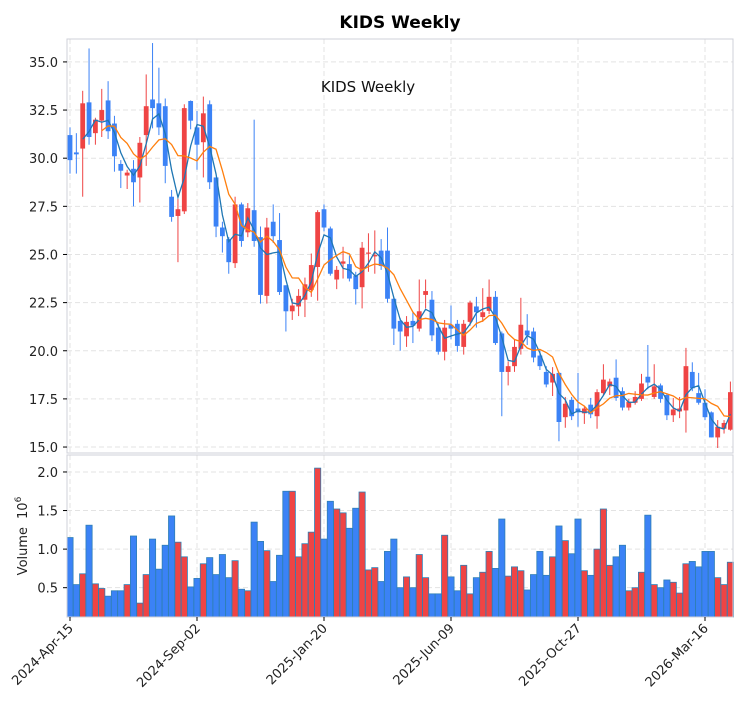 The width and height of the screenshot is (754, 712). What do you see at coordinates (297, 654) in the screenshot?
I see `x-tick-label: 2025-Jan-20` at bounding box center [297, 654].